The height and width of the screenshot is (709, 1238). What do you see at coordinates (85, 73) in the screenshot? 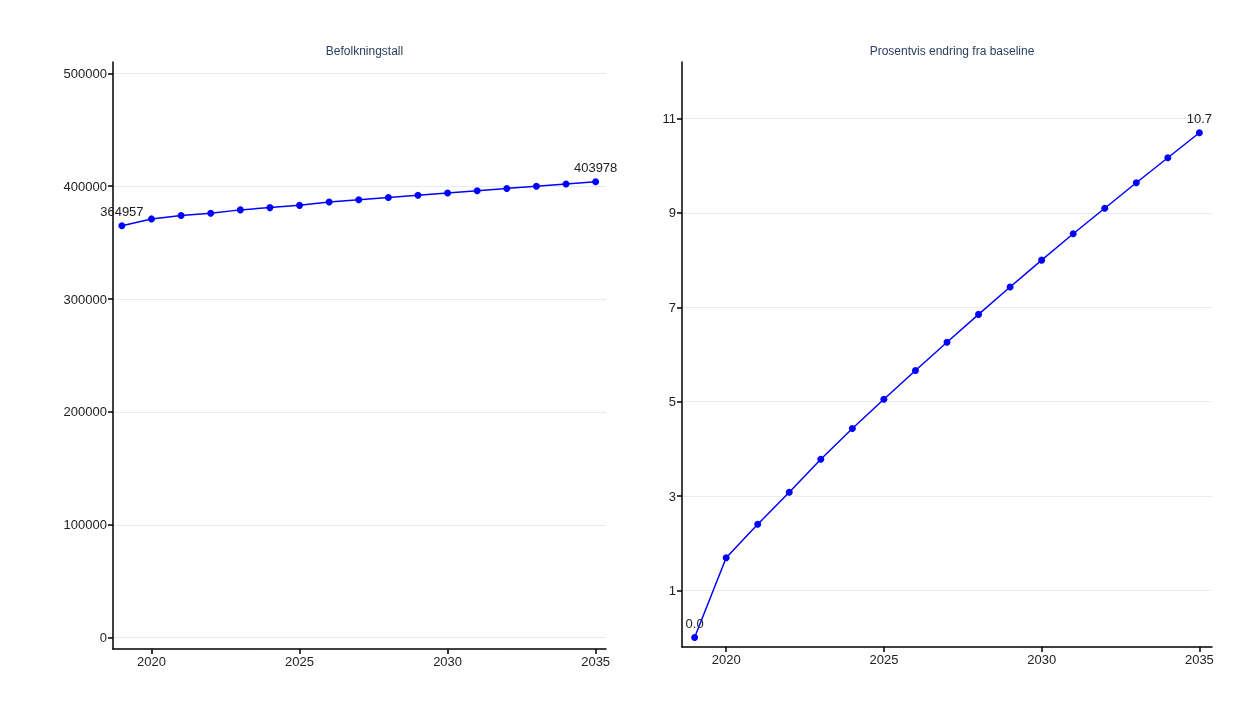
I see `y-tick-label: 500000` at bounding box center [85, 73].